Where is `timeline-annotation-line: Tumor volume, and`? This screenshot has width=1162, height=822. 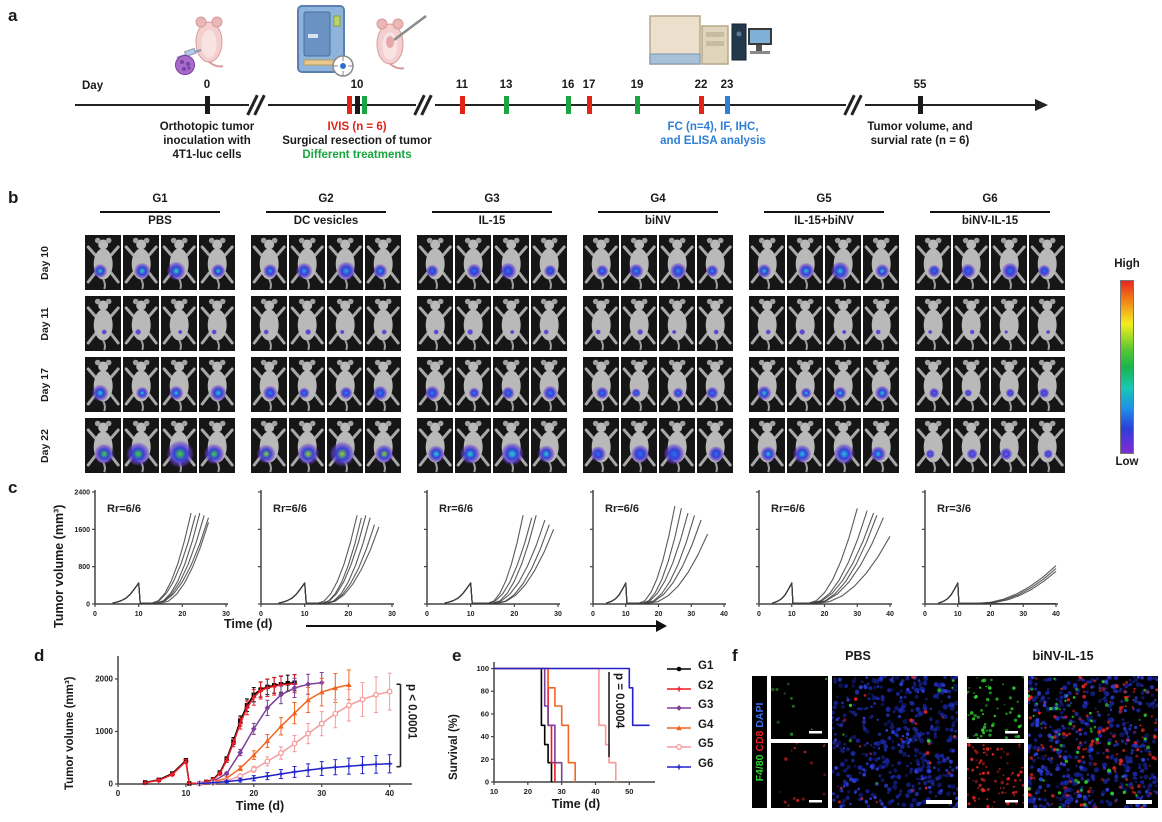 timeline-annotation-line: Tumor volume, and is located at coordinates (920, 127).